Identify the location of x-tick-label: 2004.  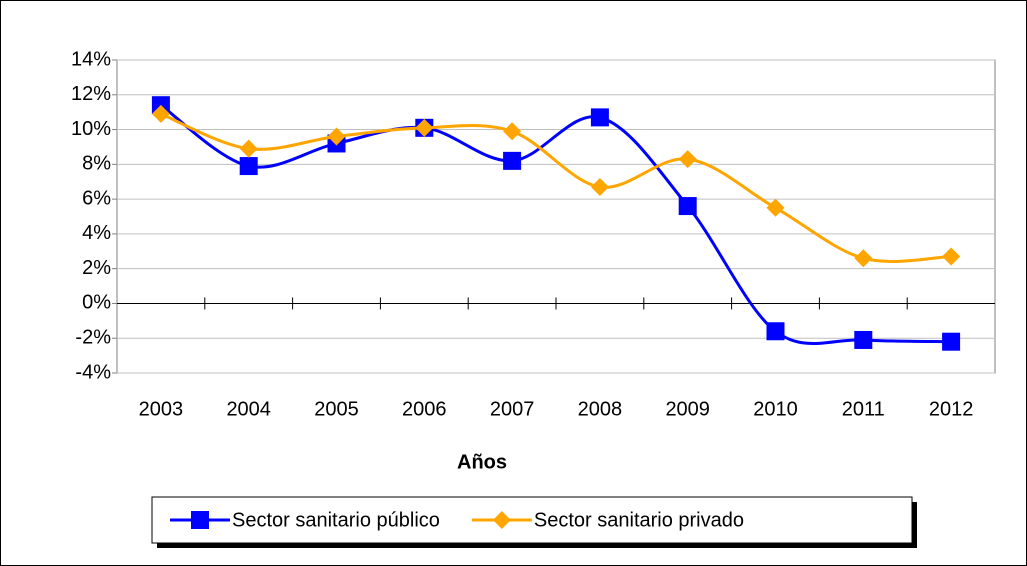
(248, 409).